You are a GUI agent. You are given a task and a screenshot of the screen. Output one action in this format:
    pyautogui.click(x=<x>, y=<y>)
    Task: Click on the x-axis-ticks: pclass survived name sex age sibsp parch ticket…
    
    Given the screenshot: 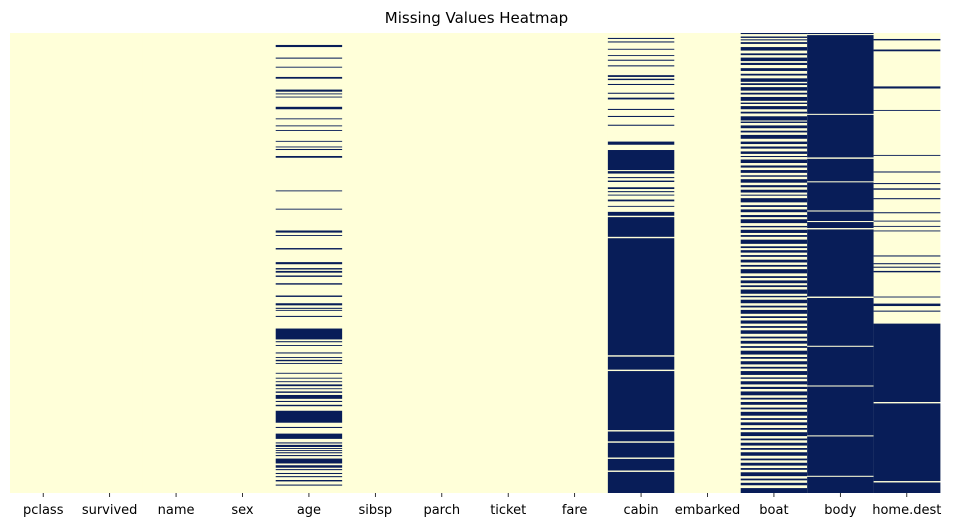 What is the action you would take?
    pyautogui.click(x=482, y=505)
    